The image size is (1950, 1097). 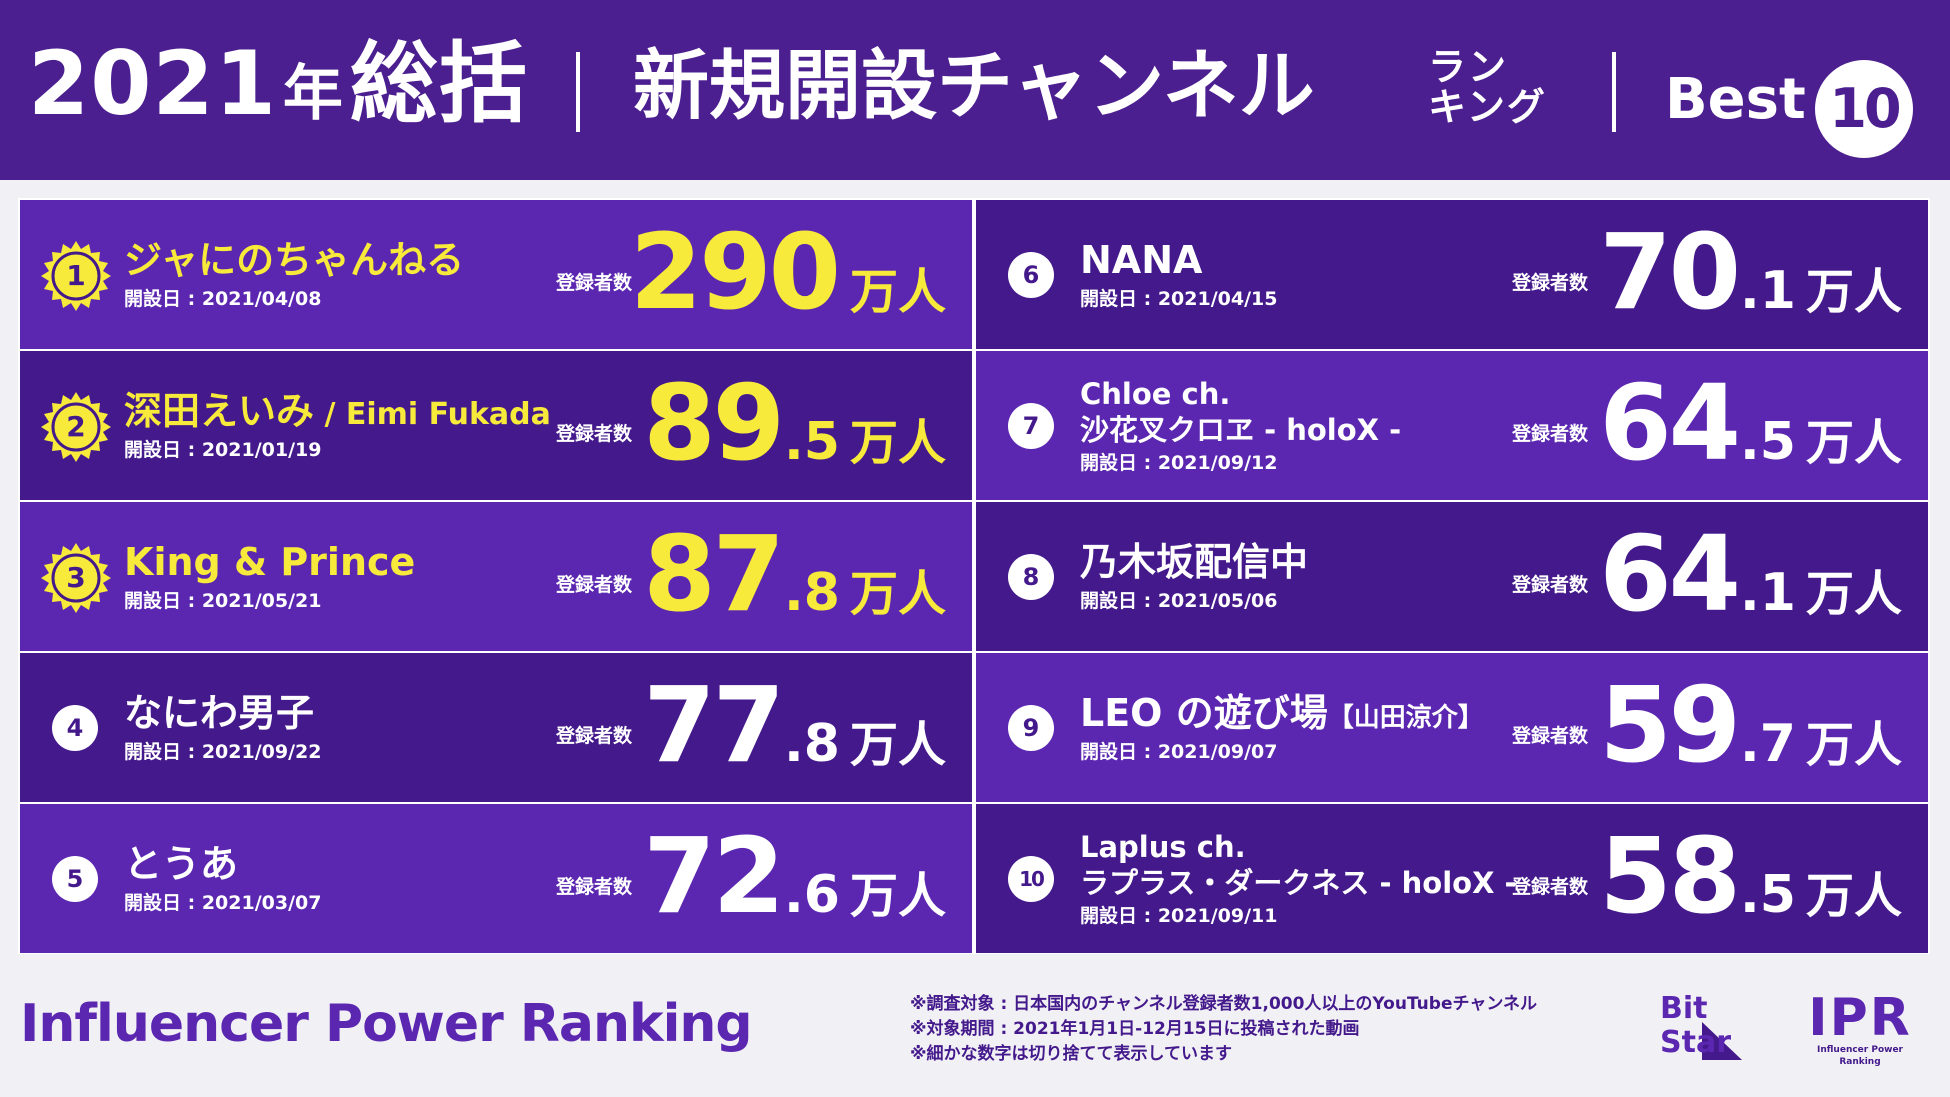 I want to click on sun-badge-icon: 2, so click(x=76, y=427).